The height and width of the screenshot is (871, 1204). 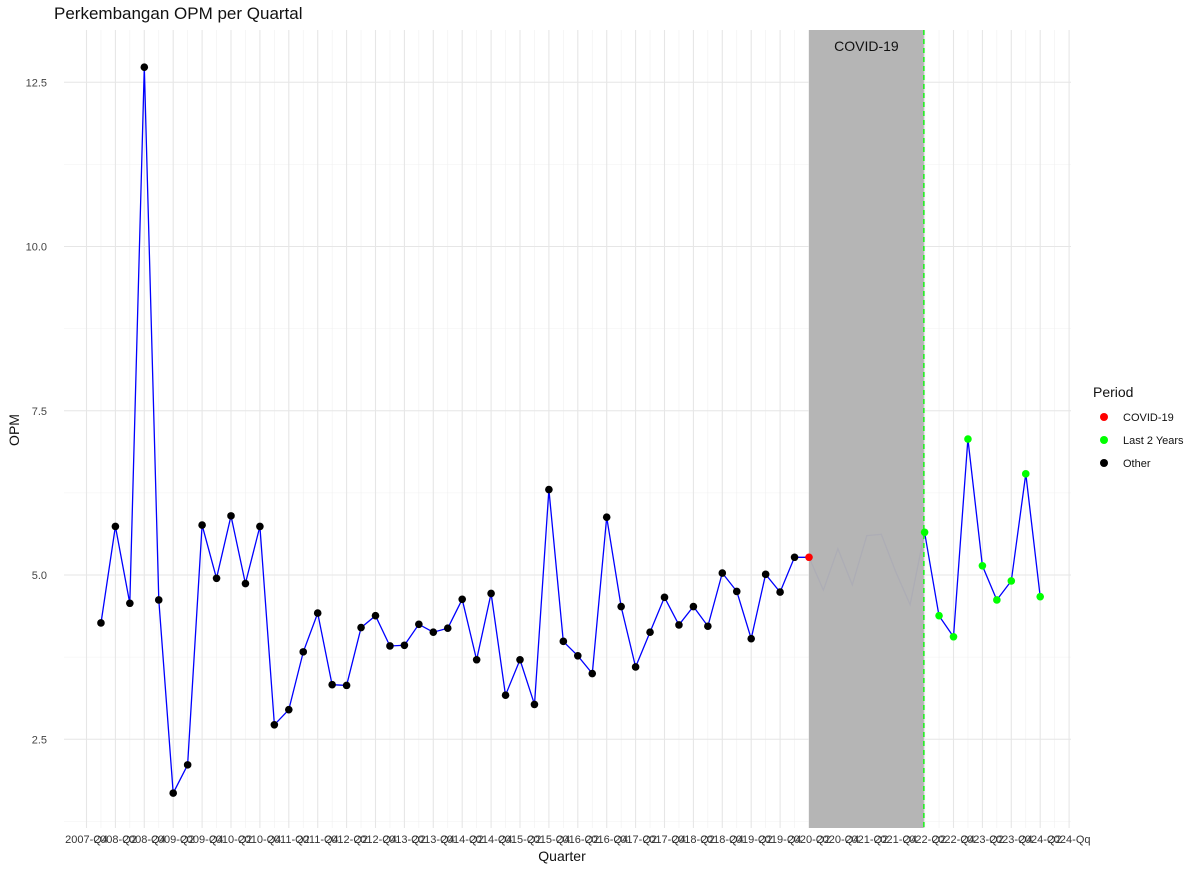 I want to click on x-tick-label: 2019-Q4, so click(x=780, y=840).